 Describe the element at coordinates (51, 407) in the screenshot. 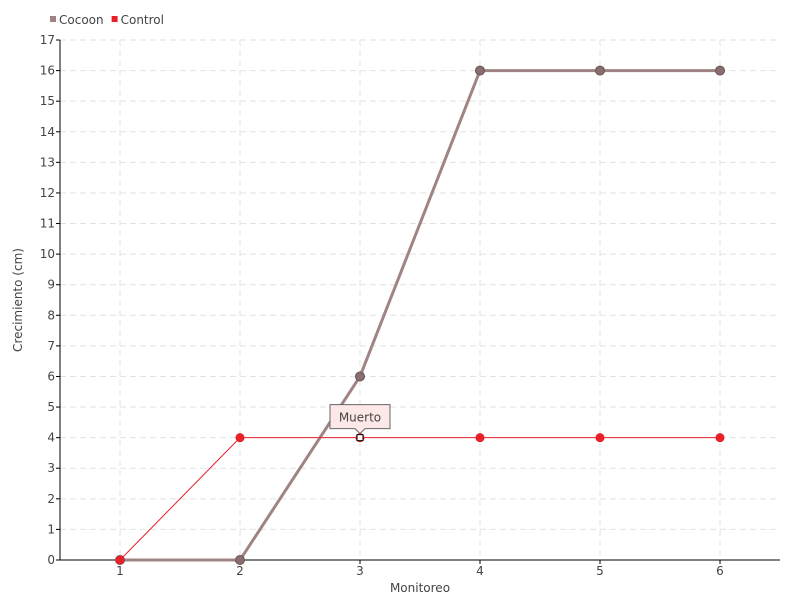

I see `y-tick-label: 5` at that location.